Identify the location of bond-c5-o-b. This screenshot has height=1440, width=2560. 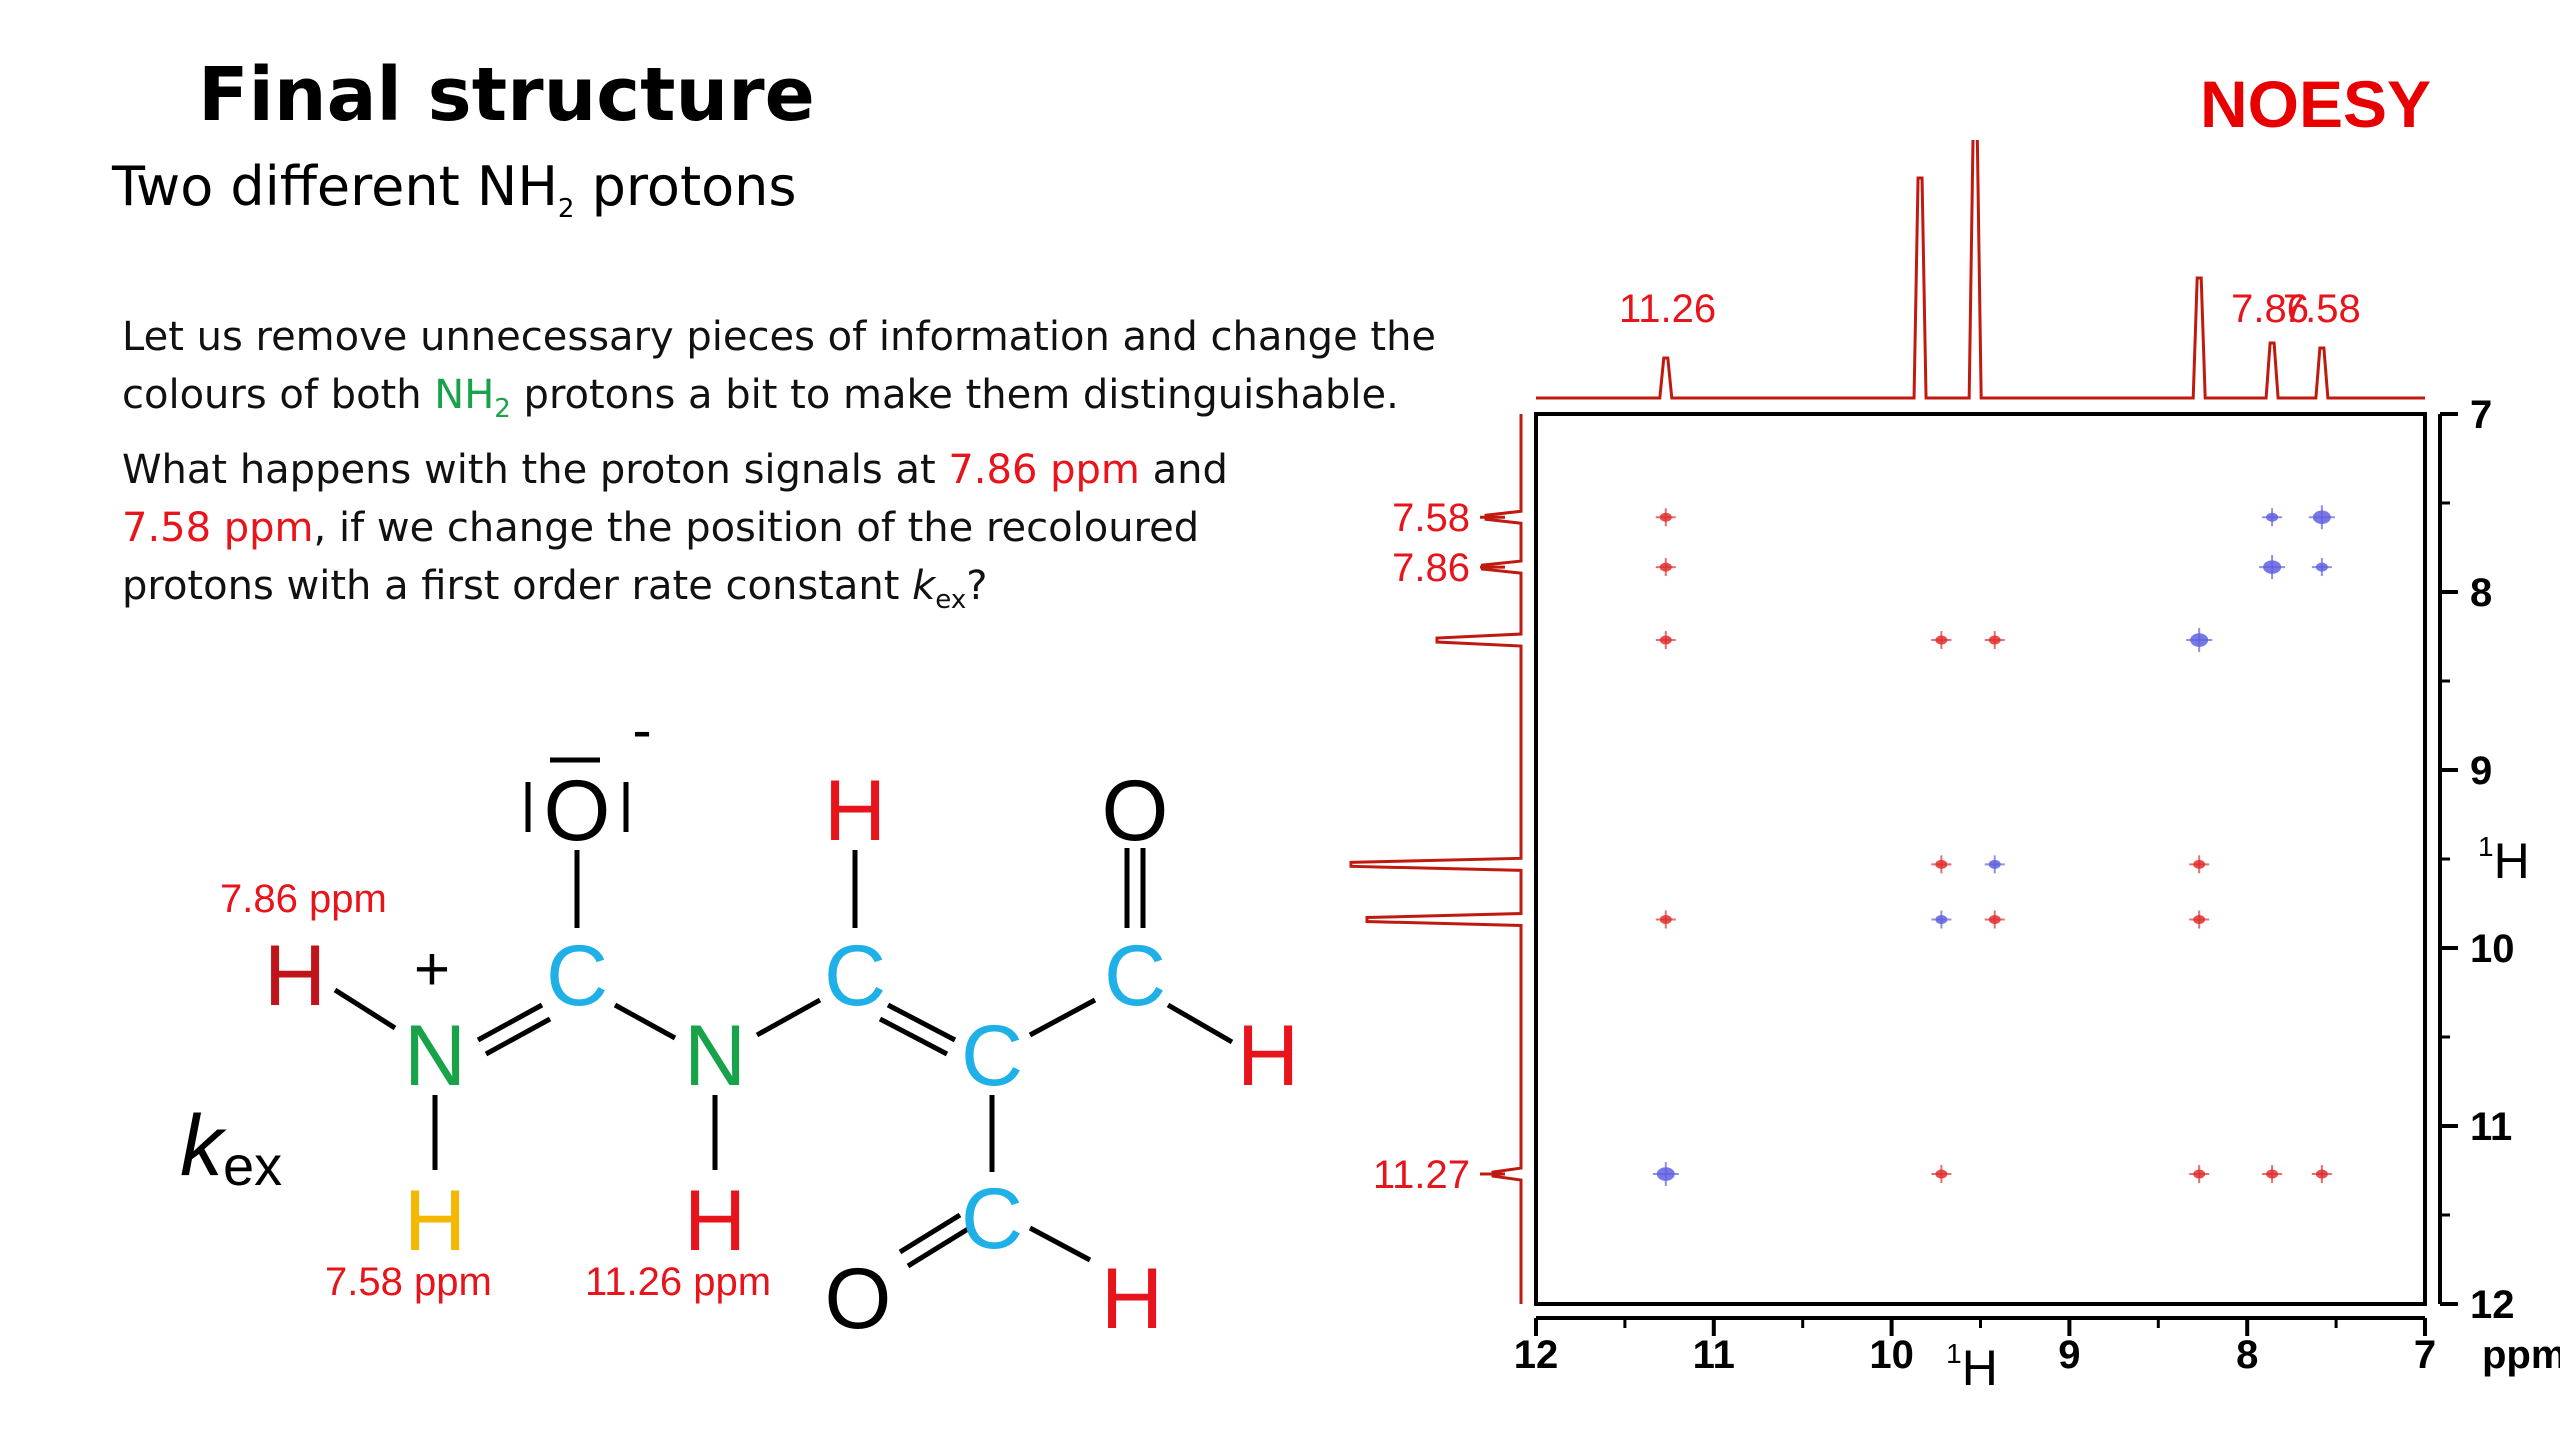
(938, 1247).